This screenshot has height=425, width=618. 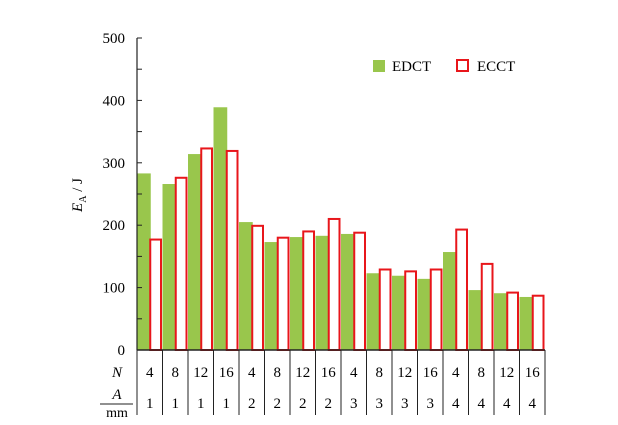 What do you see at coordinates (114, 289) in the screenshot?
I see `y-tick-label: 100` at bounding box center [114, 289].